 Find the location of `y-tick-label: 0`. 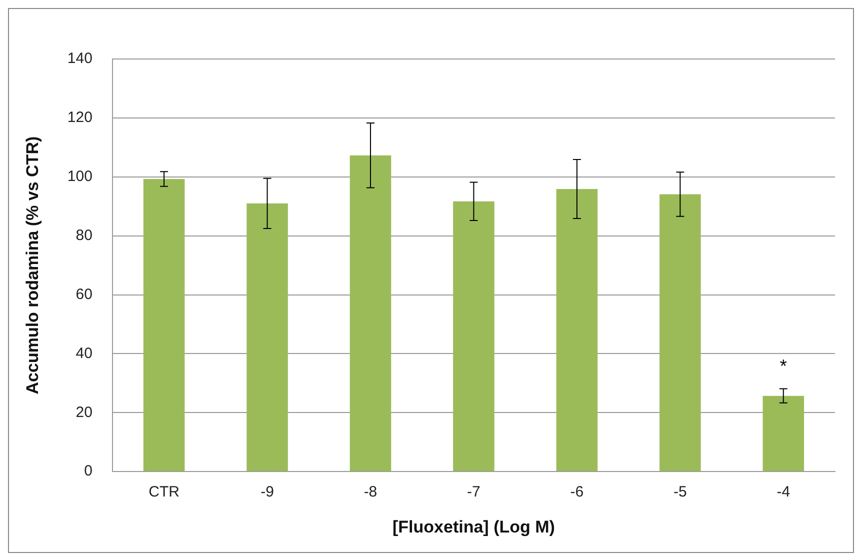

y-tick-label: 0 is located at coordinates (88, 471).